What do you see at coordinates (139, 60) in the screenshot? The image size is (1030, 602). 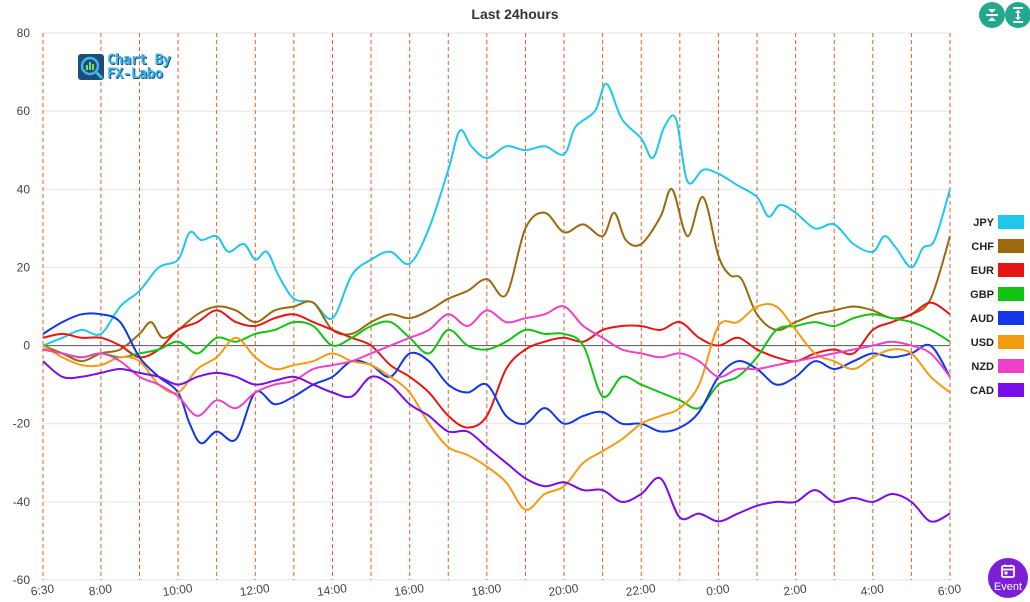 I see `logo-line1: Chart By` at bounding box center [139, 60].